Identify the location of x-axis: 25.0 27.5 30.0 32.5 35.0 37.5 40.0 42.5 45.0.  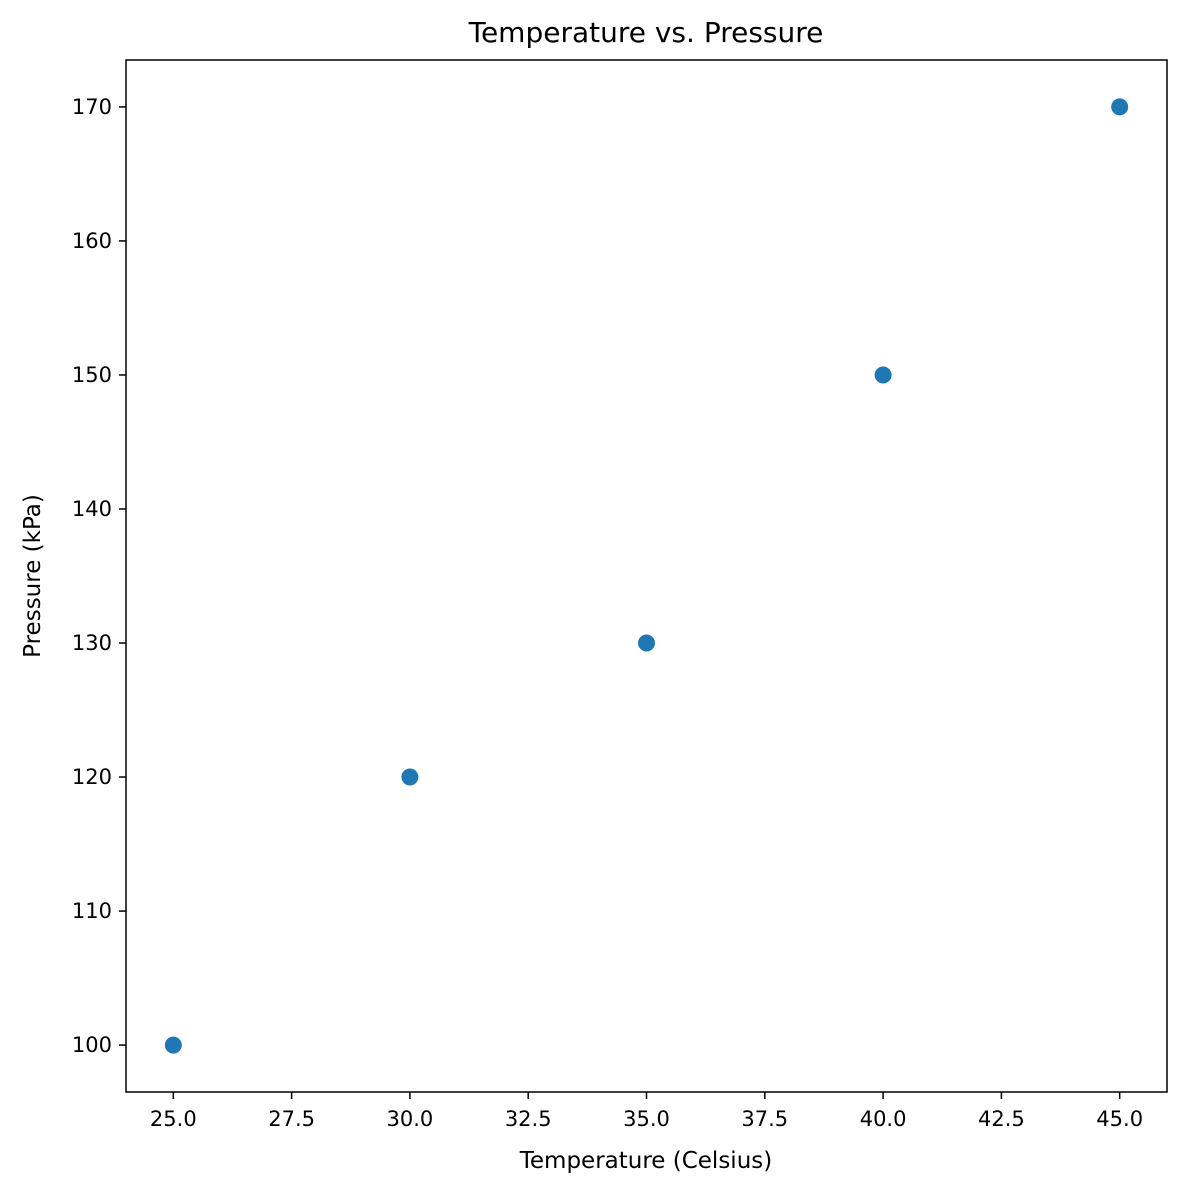
(646, 1111).